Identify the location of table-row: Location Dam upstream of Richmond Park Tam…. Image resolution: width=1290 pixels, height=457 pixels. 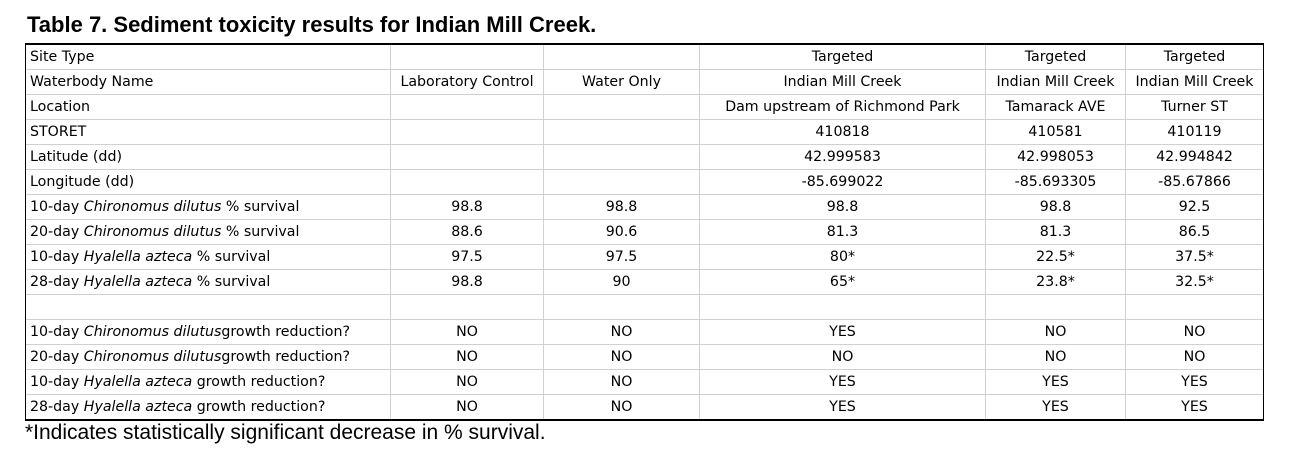
(644, 107).